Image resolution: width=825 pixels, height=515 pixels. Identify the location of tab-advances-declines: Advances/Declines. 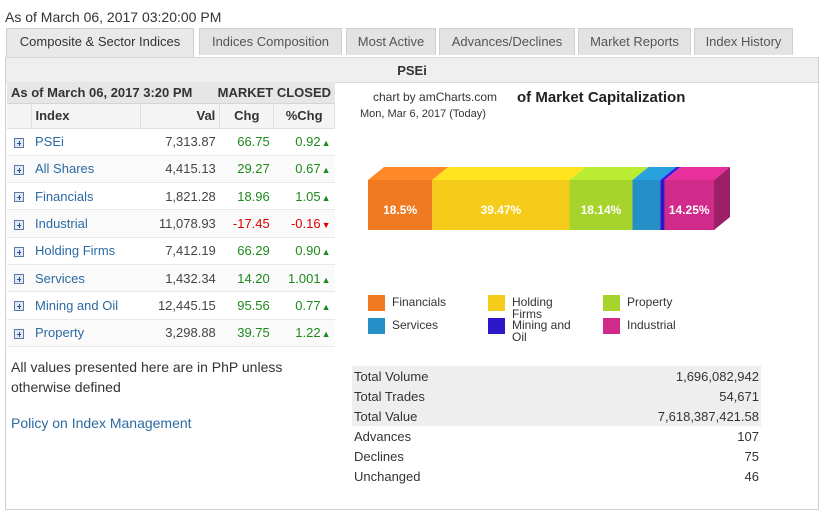
(507, 41).